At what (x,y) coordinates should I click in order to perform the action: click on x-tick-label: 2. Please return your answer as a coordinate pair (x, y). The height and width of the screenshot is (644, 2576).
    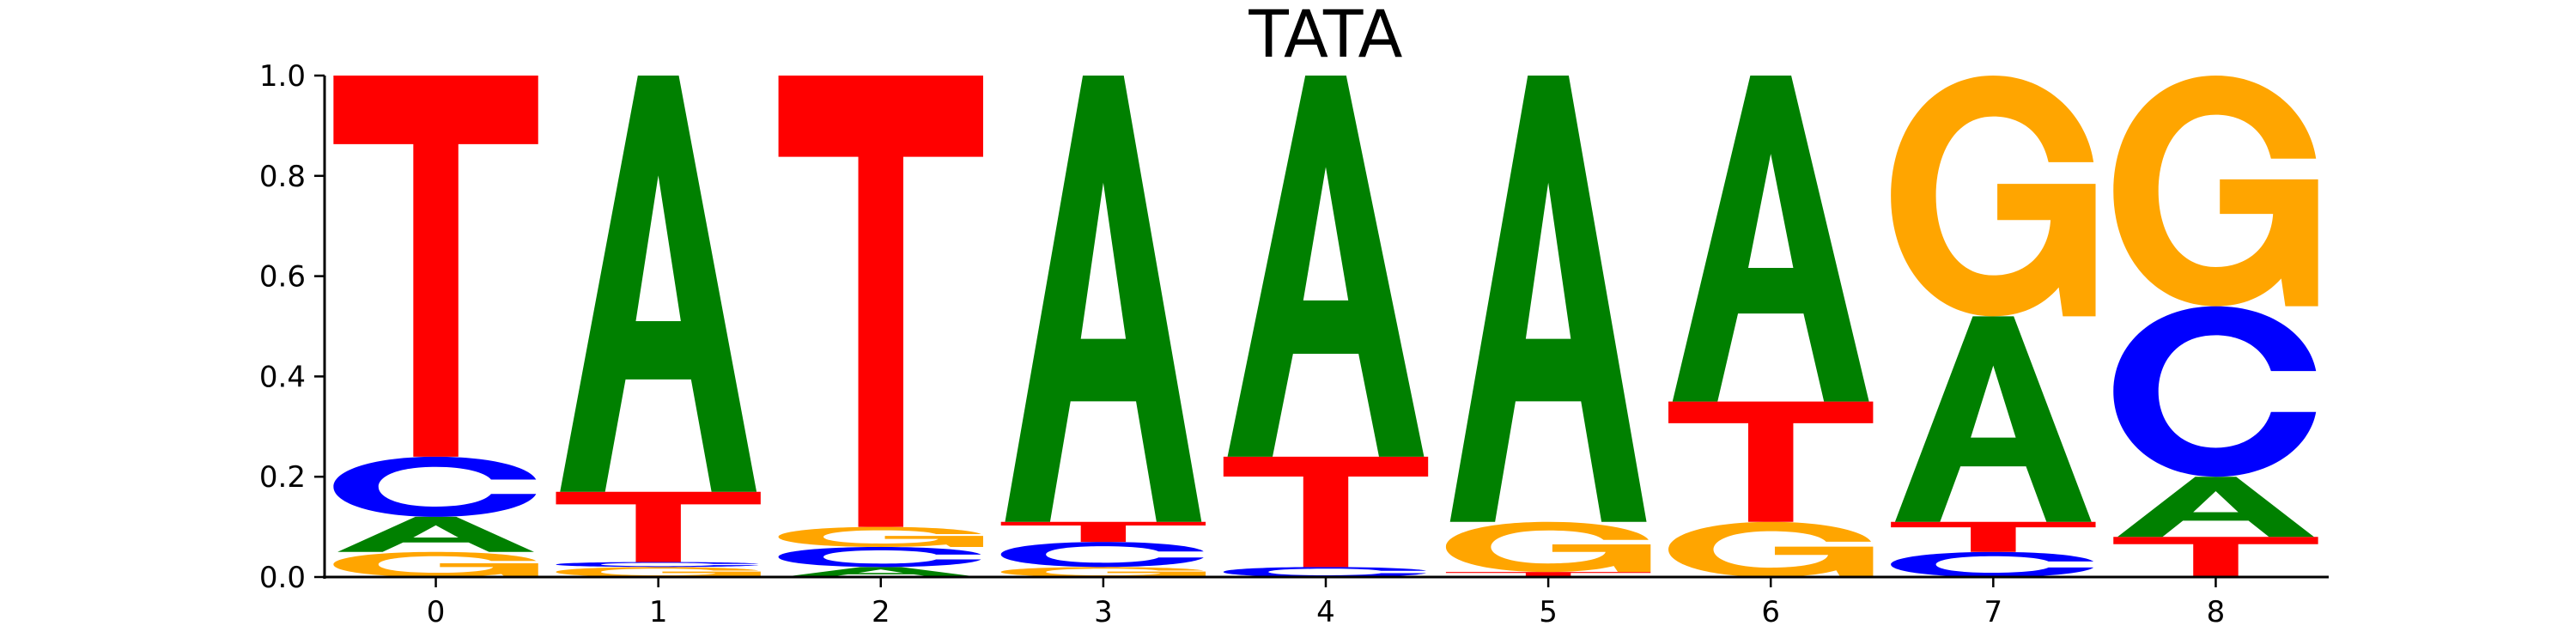
    Looking at the image, I should click on (881, 612).